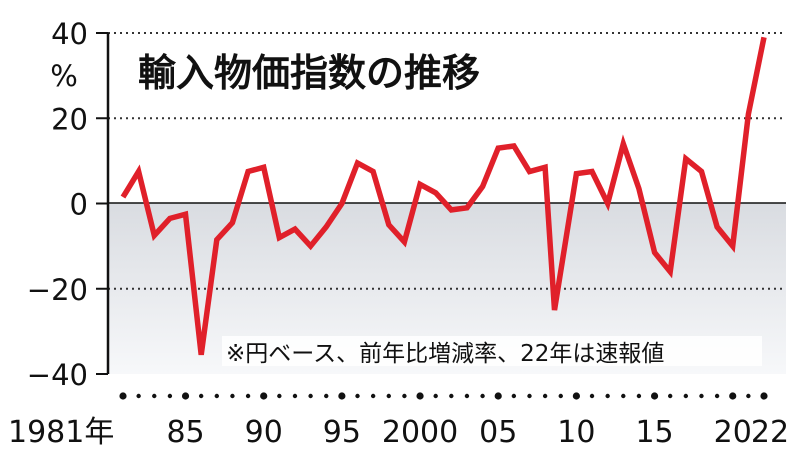 The width and height of the screenshot is (800, 458). What do you see at coordinates (185, 432) in the screenshot?
I see `x-tick-label: 85` at bounding box center [185, 432].